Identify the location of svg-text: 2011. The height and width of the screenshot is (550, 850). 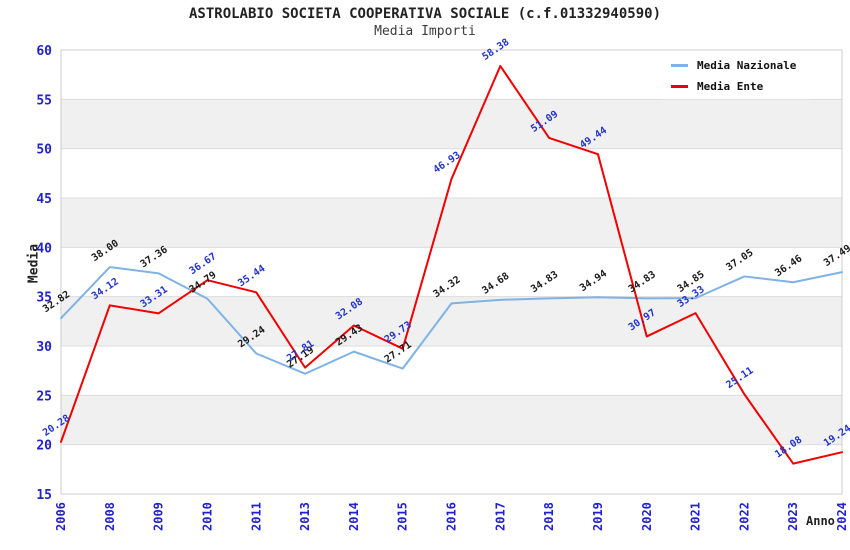
(256, 516).